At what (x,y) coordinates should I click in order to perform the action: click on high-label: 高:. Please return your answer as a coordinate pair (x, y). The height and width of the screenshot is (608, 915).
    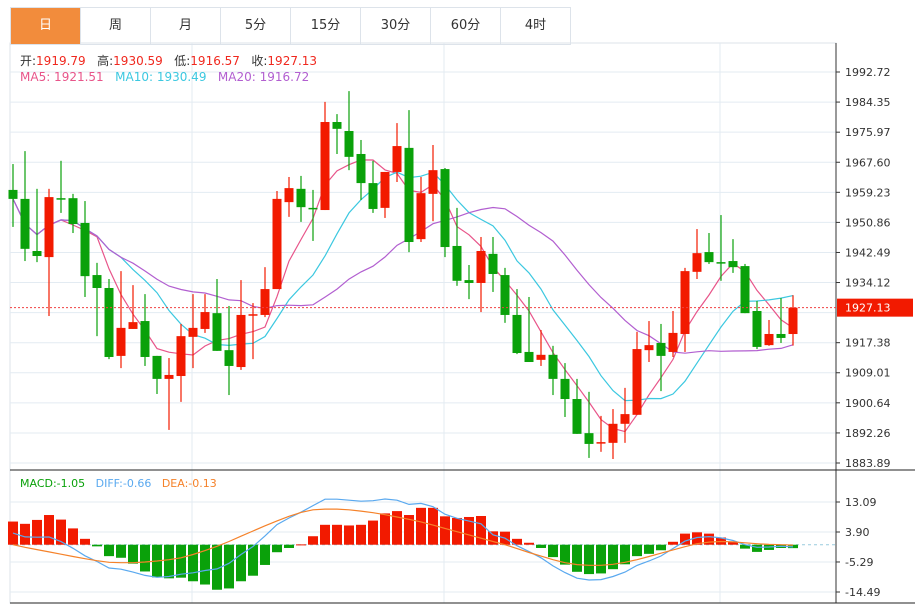
    Looking at the image, I should click on (105, 61).